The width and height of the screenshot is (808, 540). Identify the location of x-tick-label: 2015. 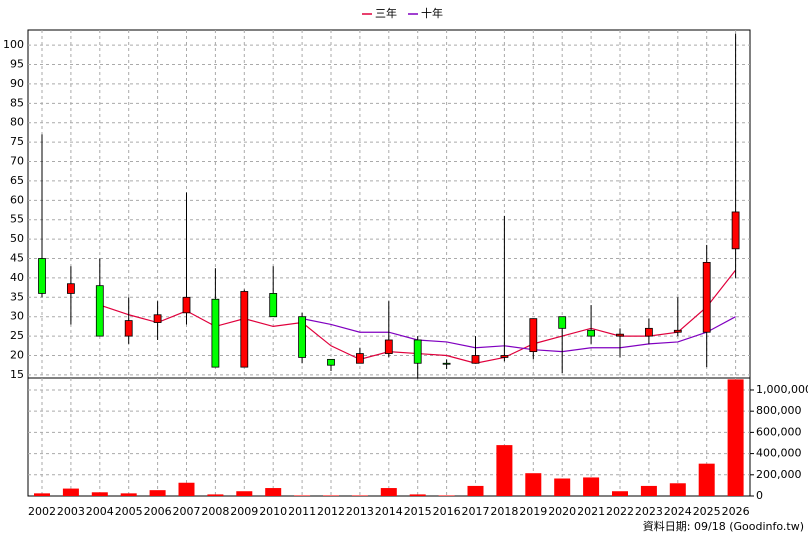
(418, 511).